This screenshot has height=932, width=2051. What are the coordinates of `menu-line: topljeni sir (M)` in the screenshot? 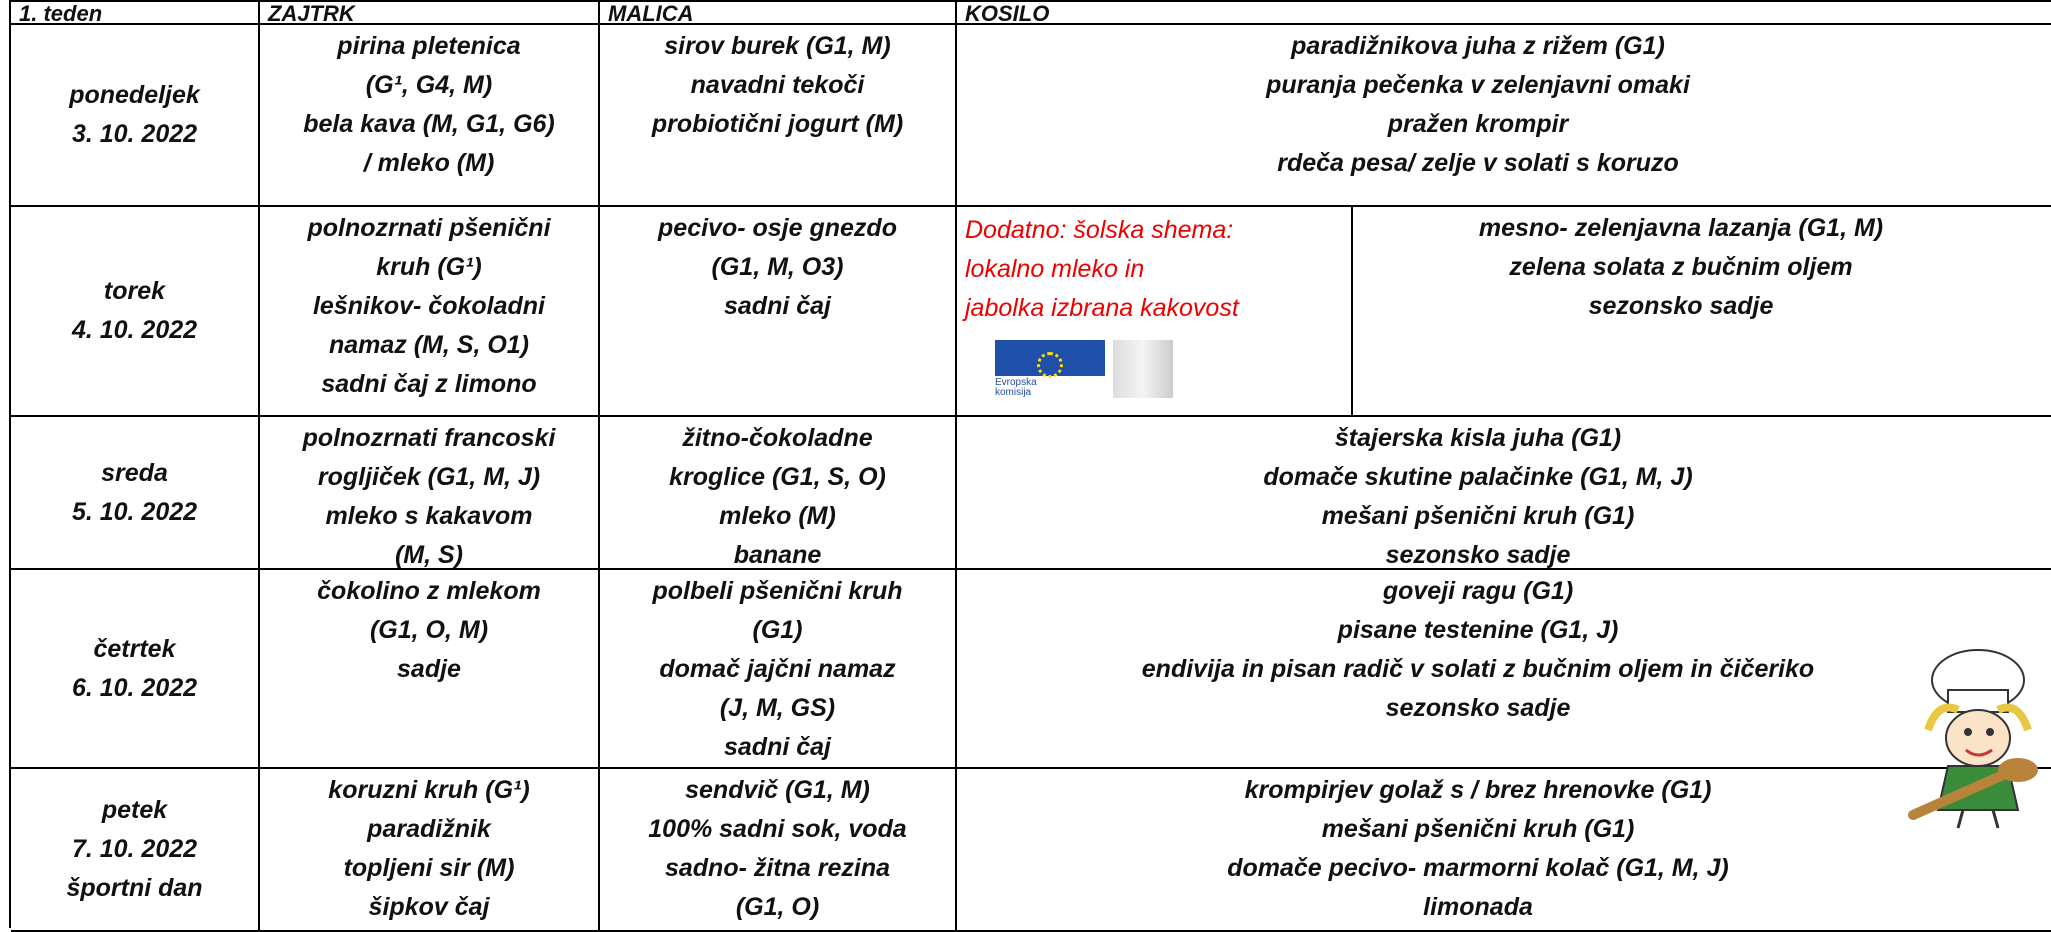 It's located at (429, 868).